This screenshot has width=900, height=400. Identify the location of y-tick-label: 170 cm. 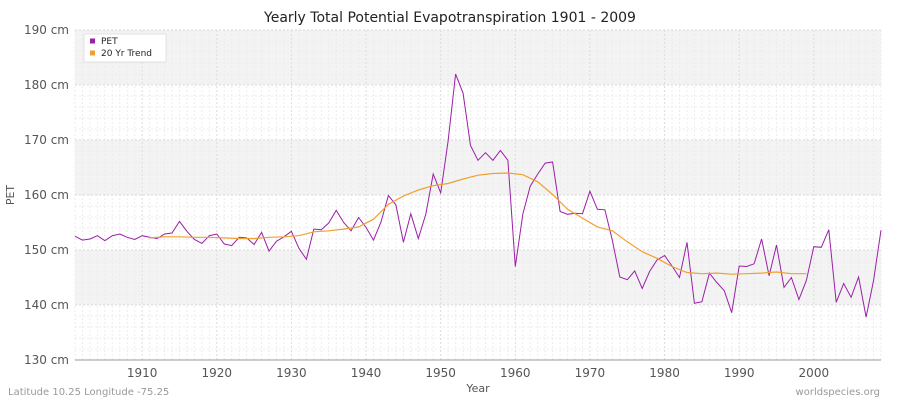
(46, 140).